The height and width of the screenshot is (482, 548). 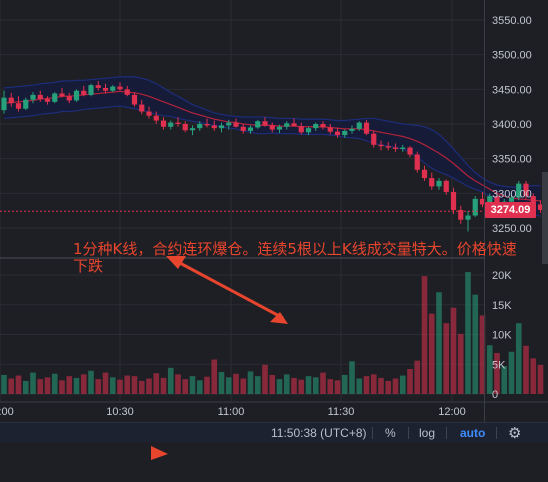 What do you see at coordinates (427, 433) in the screenshot?
I see `log-toggle: log` at bounding box center [427, 433].